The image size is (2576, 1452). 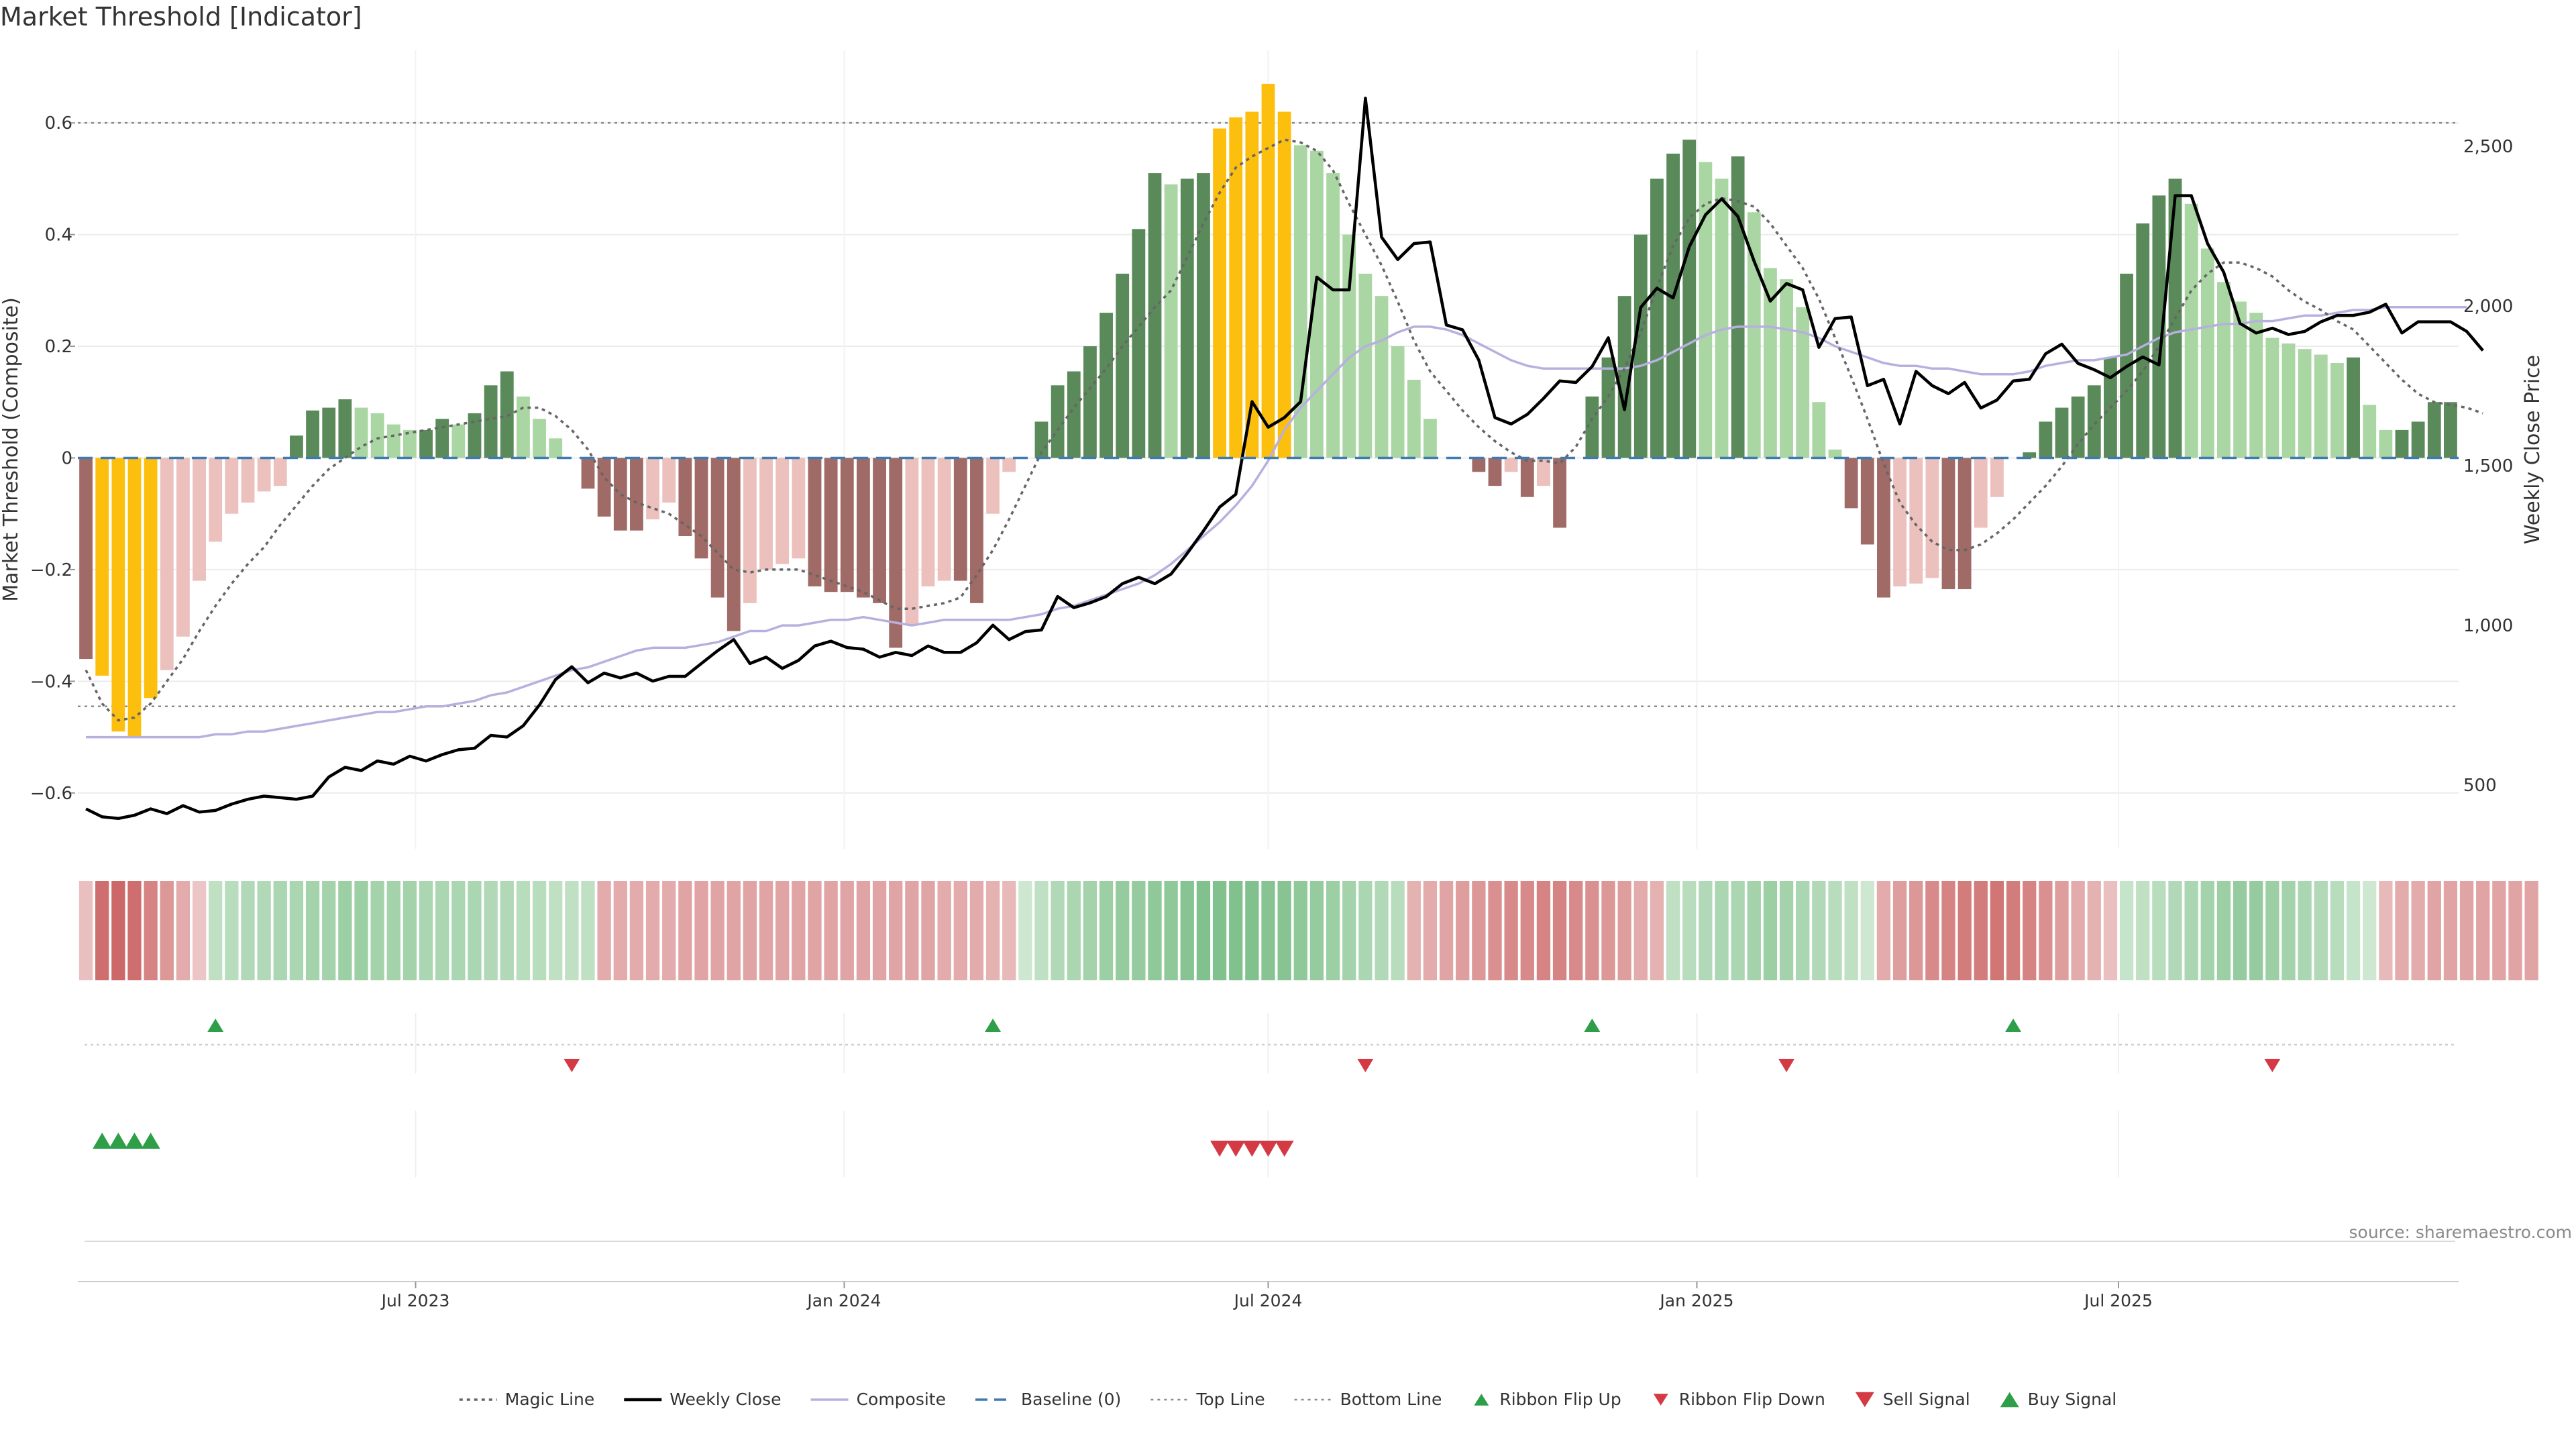 What do you see at coordinates (1912, 1399) in the screenshot?
I see `legend-item-8: Sell Signal` at bounding box center [1912, 1399].